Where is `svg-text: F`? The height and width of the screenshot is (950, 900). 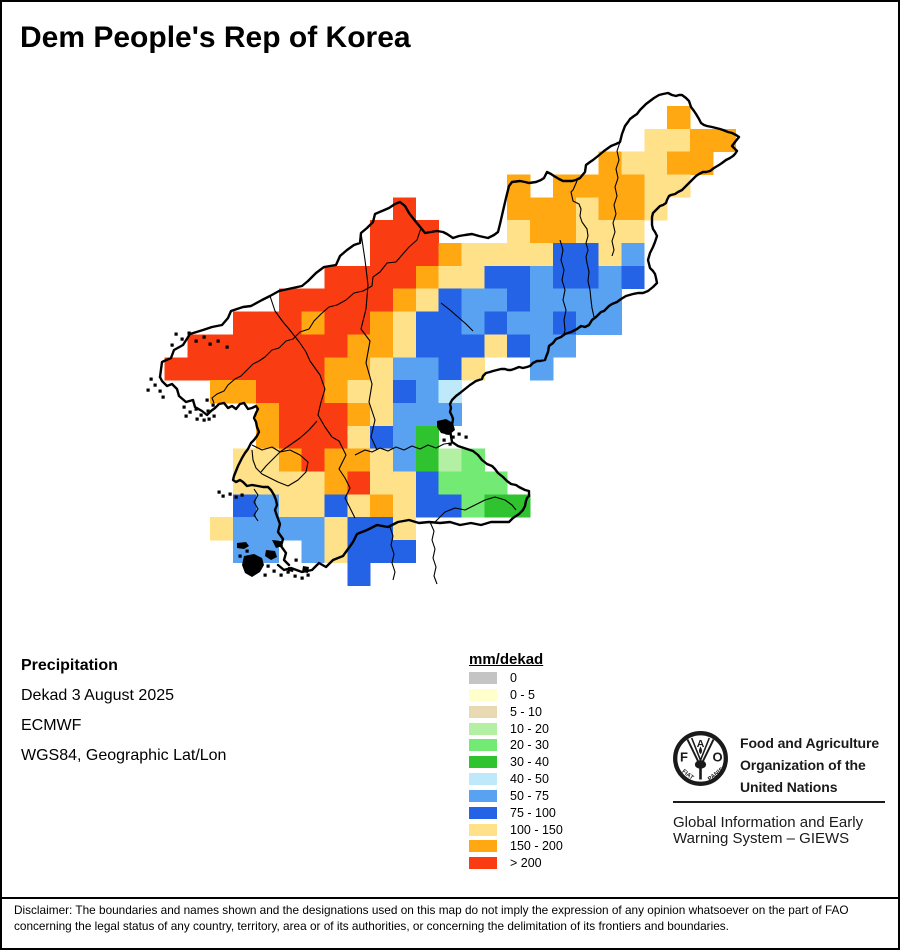 svg-text: F is located at coordinates (684, 757).